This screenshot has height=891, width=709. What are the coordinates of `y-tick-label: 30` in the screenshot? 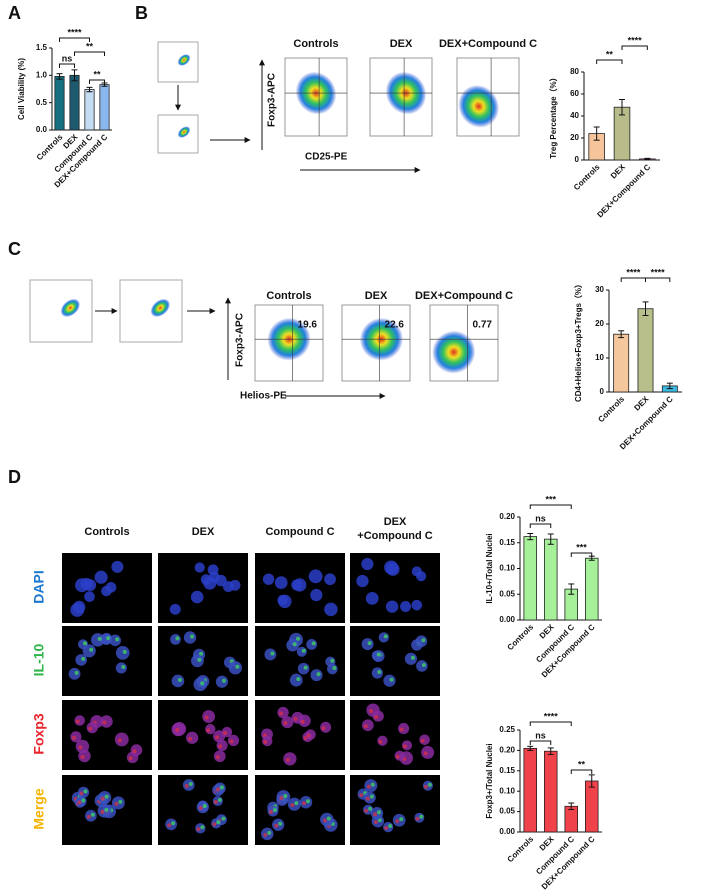 It's located at (599, 289).